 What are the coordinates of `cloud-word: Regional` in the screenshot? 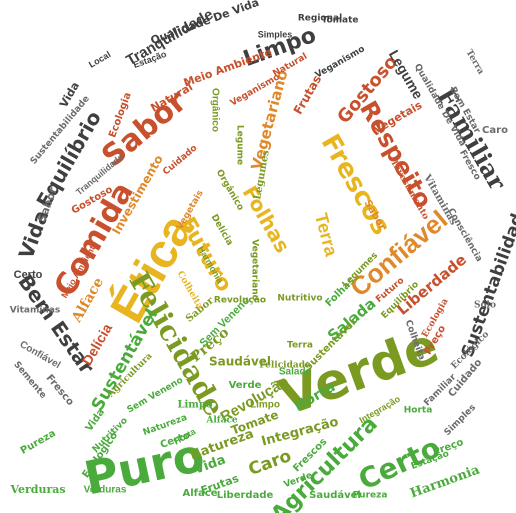 It's located at (320, 19).